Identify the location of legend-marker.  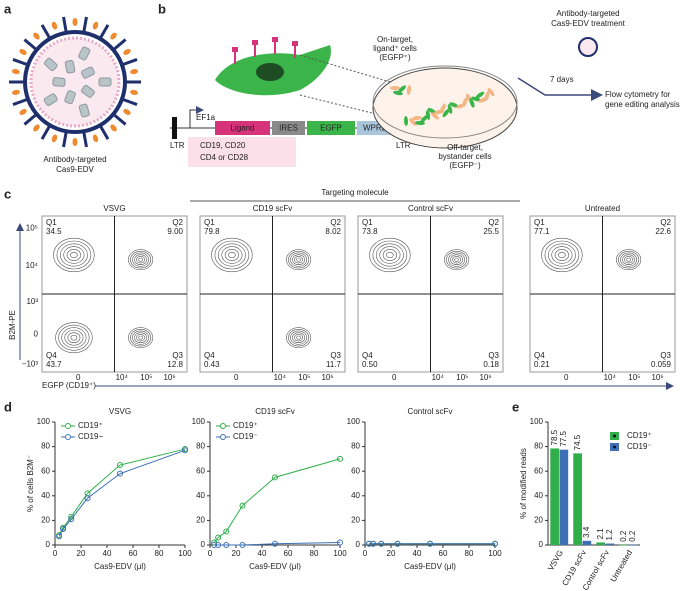
(223, 437).